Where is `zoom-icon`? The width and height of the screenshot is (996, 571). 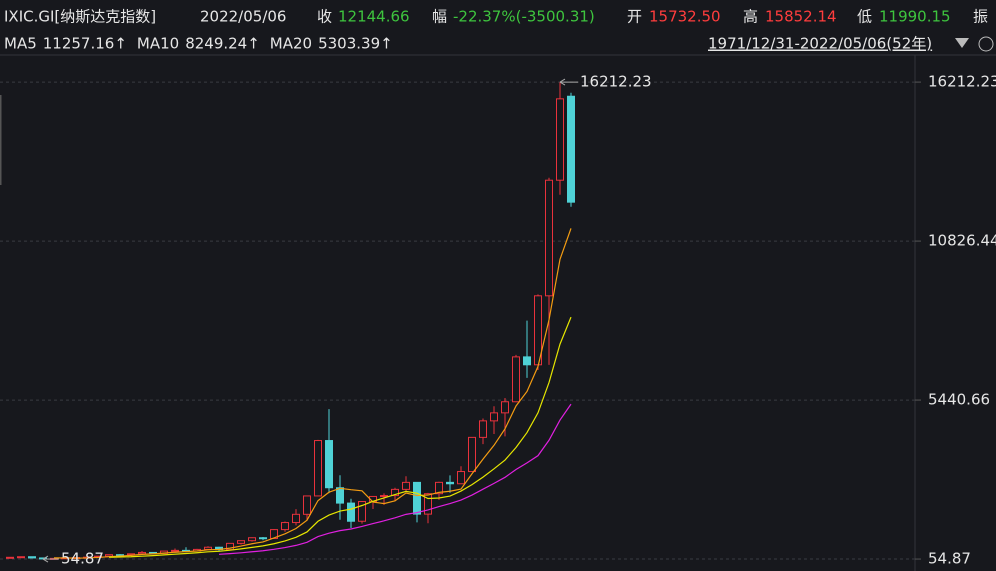
zoom-icon is located at coordinates (986, 44).